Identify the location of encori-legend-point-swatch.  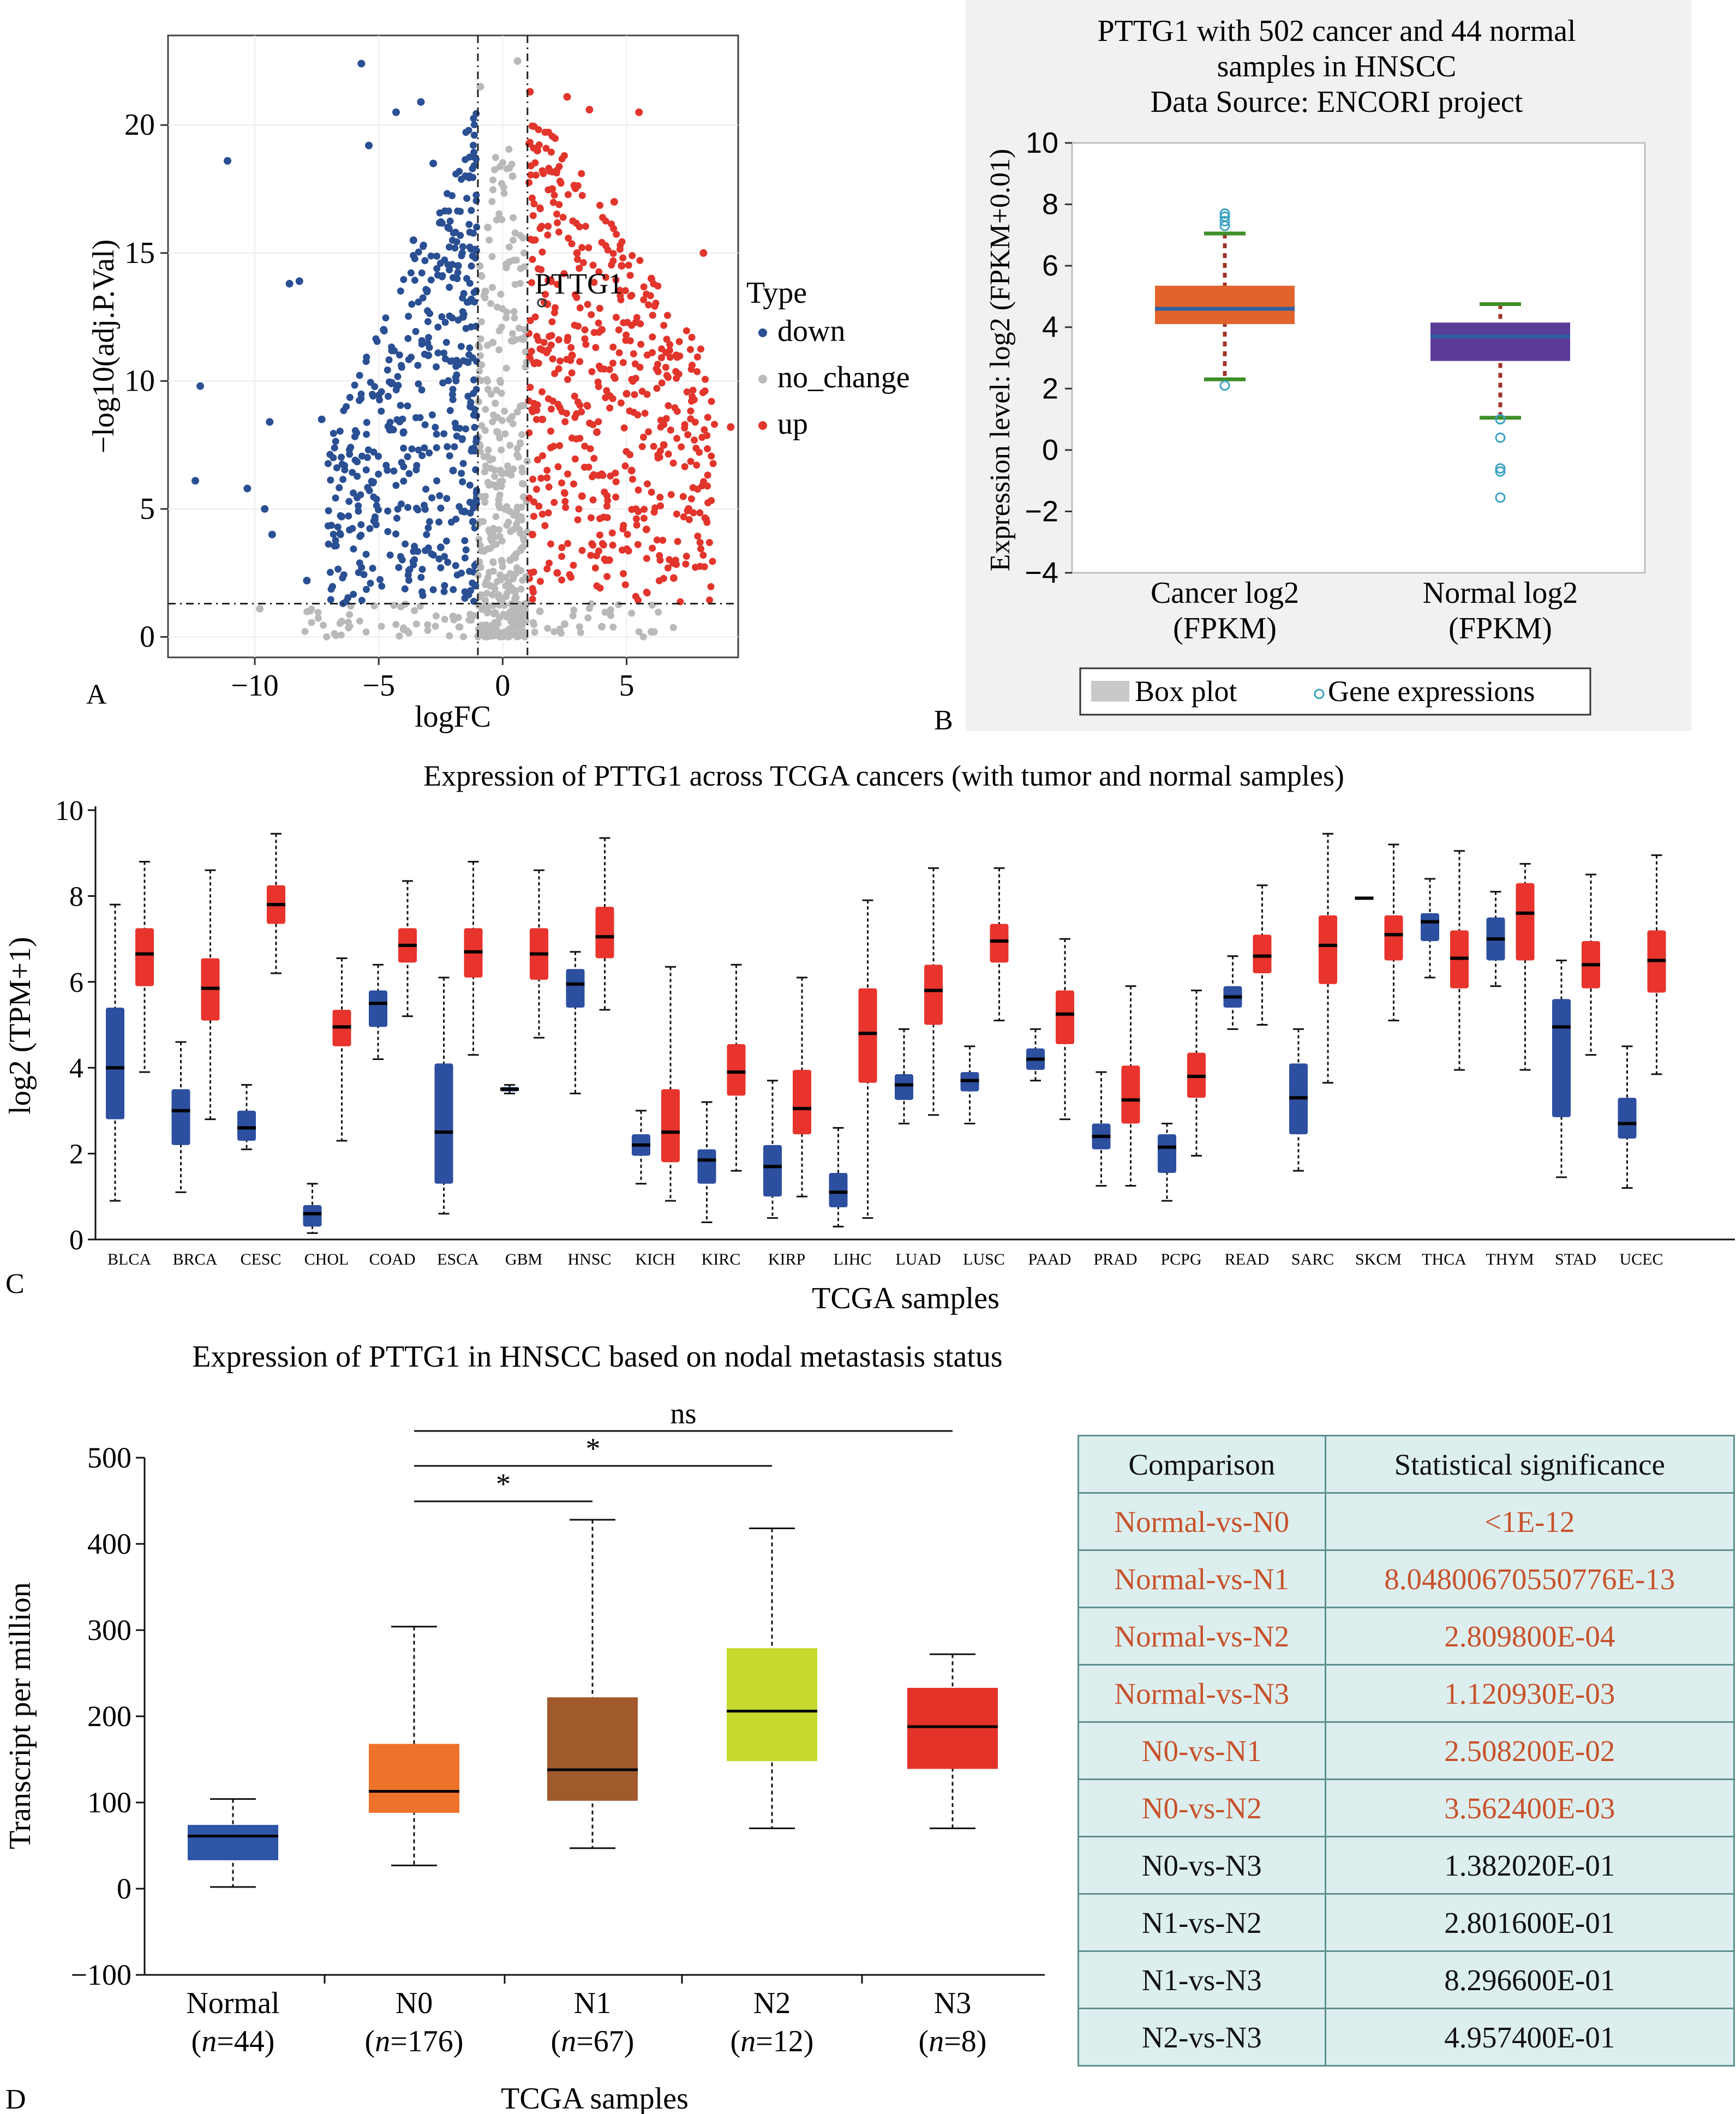
(1320, 693).